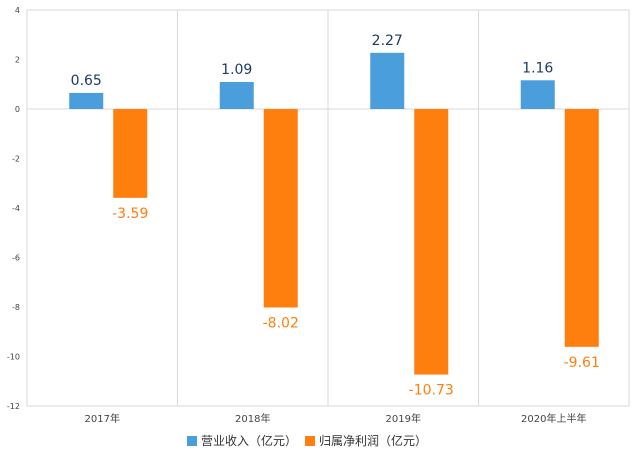 The height and width of the screenshot is (459, 640). What do you see at coordinates (17, 60) in the screenshot?
I see `y-tick-label: 2` at bounding box center [17, 60].